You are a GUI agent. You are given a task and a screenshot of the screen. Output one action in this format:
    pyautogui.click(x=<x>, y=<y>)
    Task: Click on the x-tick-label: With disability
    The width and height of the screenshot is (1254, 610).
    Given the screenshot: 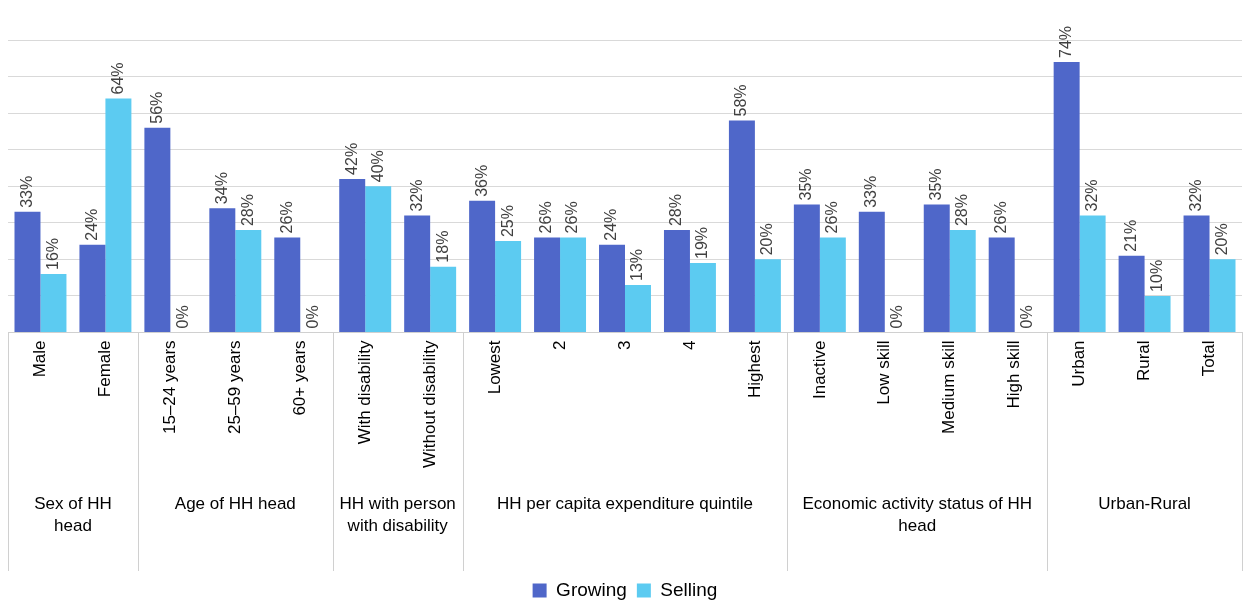 What is the action you would take?
    pyautogui.click(x=364, y=392)
    